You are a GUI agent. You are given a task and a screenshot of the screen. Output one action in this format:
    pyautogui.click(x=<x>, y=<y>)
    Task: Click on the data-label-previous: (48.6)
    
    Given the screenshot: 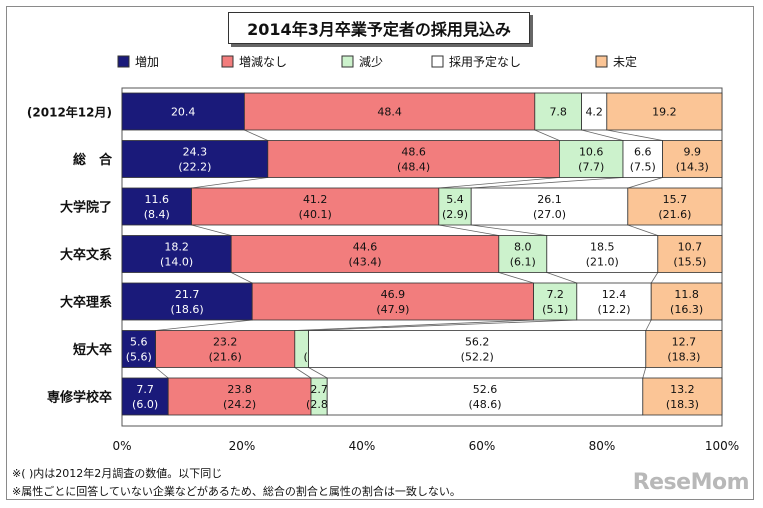 What is the action you would take?
    pyautogui.click(x=484, y=404)
    